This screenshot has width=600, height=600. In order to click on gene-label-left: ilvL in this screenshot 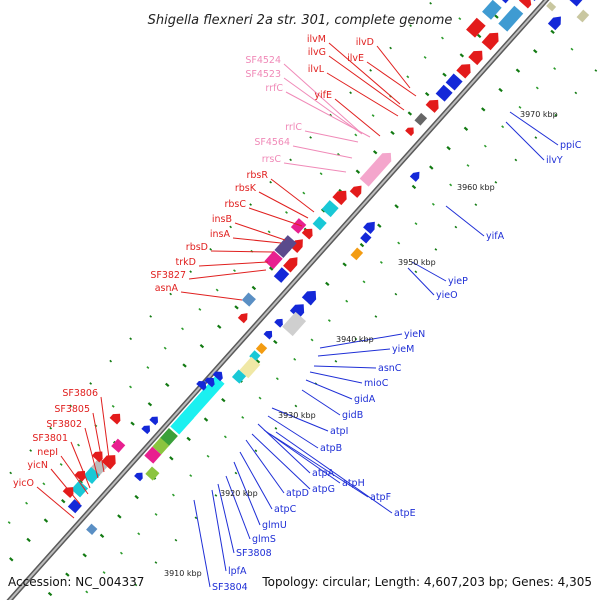, I will do `click(316, 69)`.